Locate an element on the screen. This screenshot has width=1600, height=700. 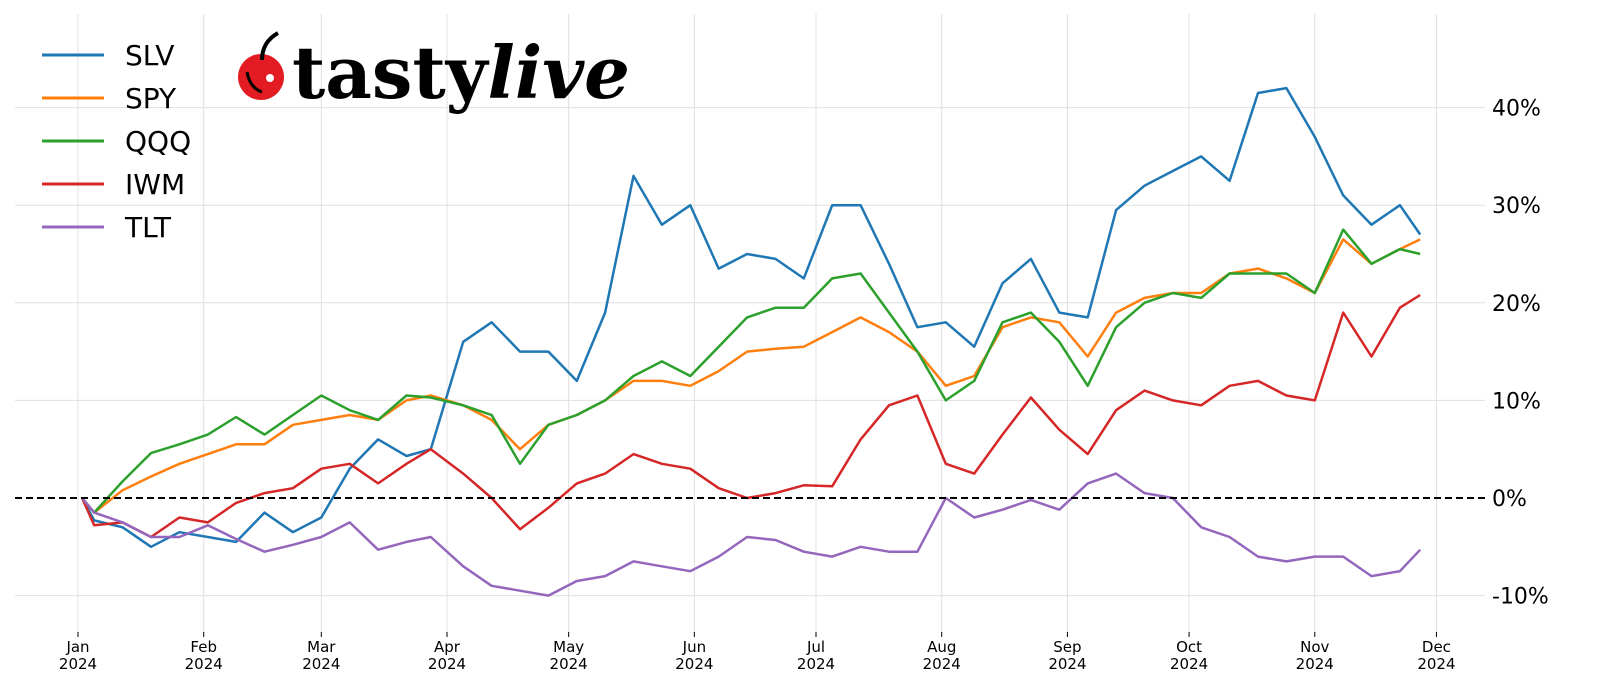
legend-label-spy: SPY is located at coordinates (151, 98).